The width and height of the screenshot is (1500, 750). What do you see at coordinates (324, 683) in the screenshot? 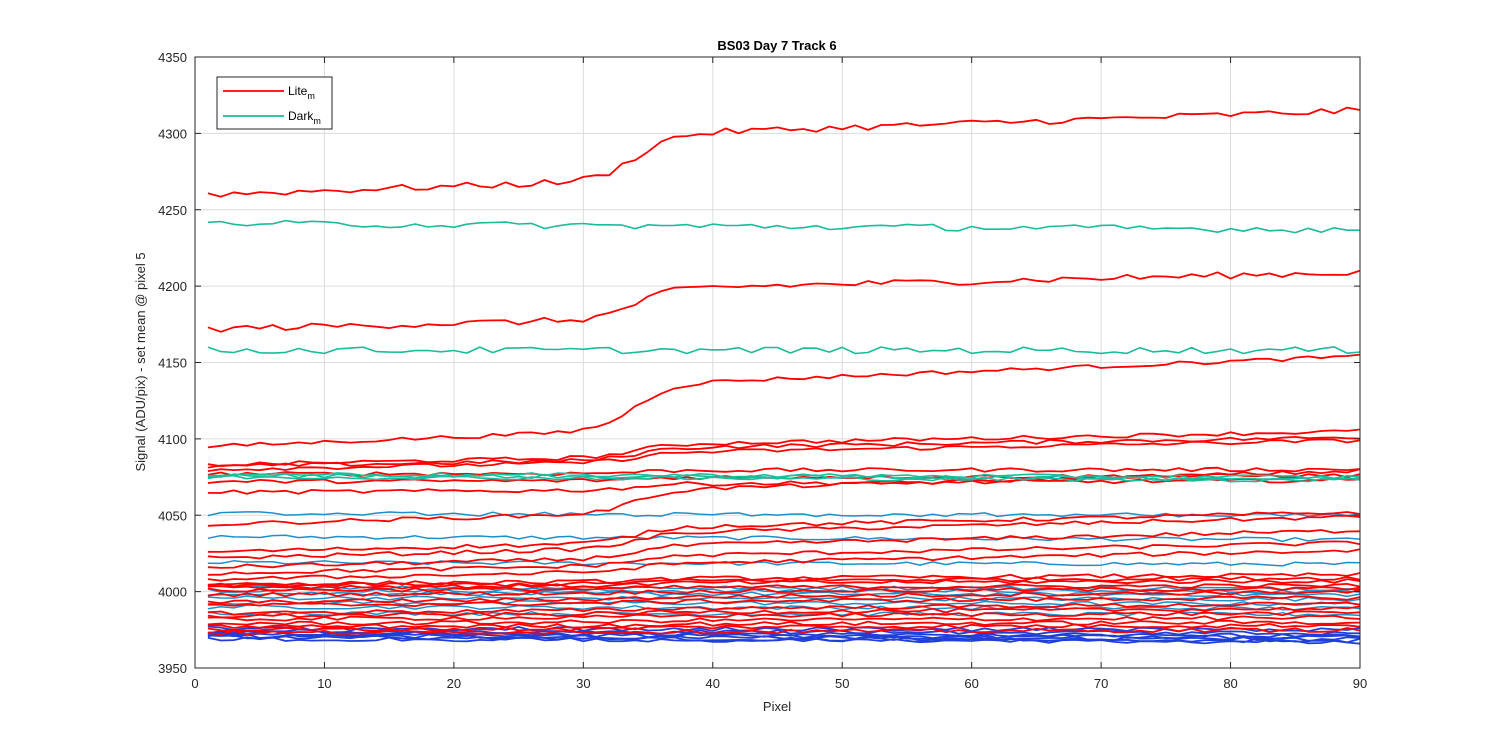
I see `x-tick-label: 10` at bounding box center [324, 683].